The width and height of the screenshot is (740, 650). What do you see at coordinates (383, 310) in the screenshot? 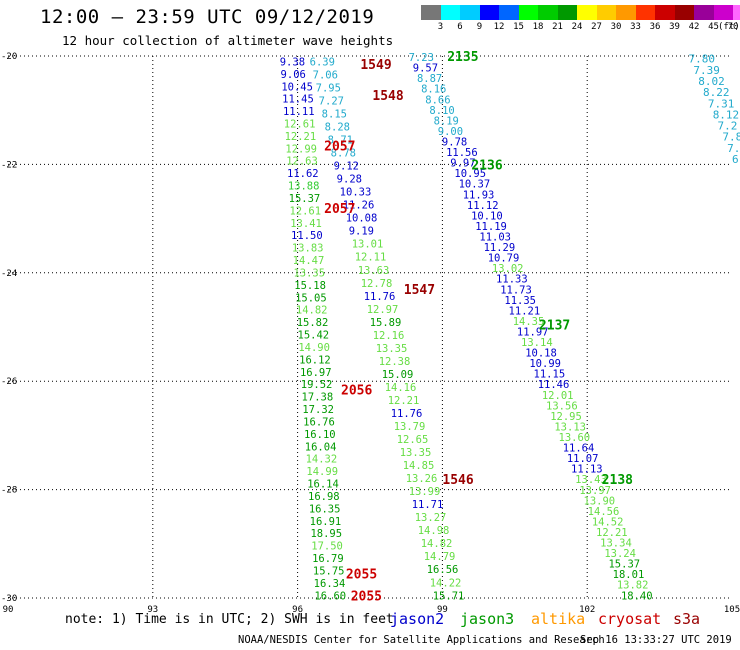
I see `wave-height-value: 12.97` at bounding box center [383, 310].